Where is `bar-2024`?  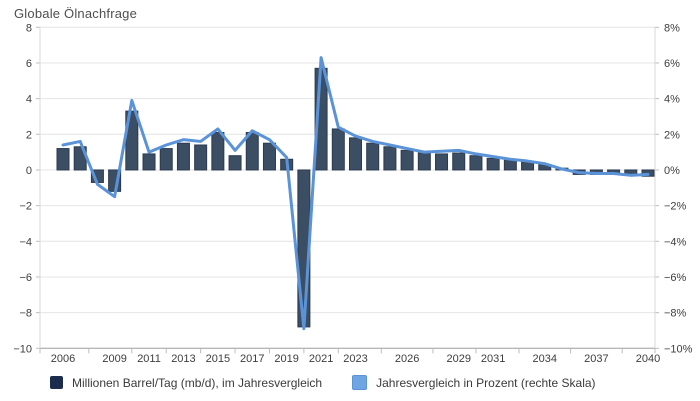 bar-2024 is located at coordinates (373, 156).